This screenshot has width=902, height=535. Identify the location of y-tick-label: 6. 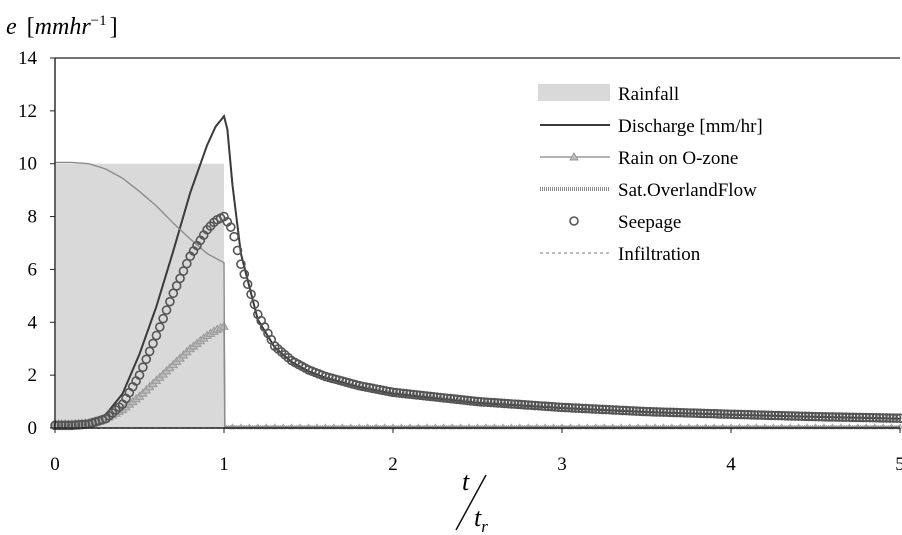
(33, 269).